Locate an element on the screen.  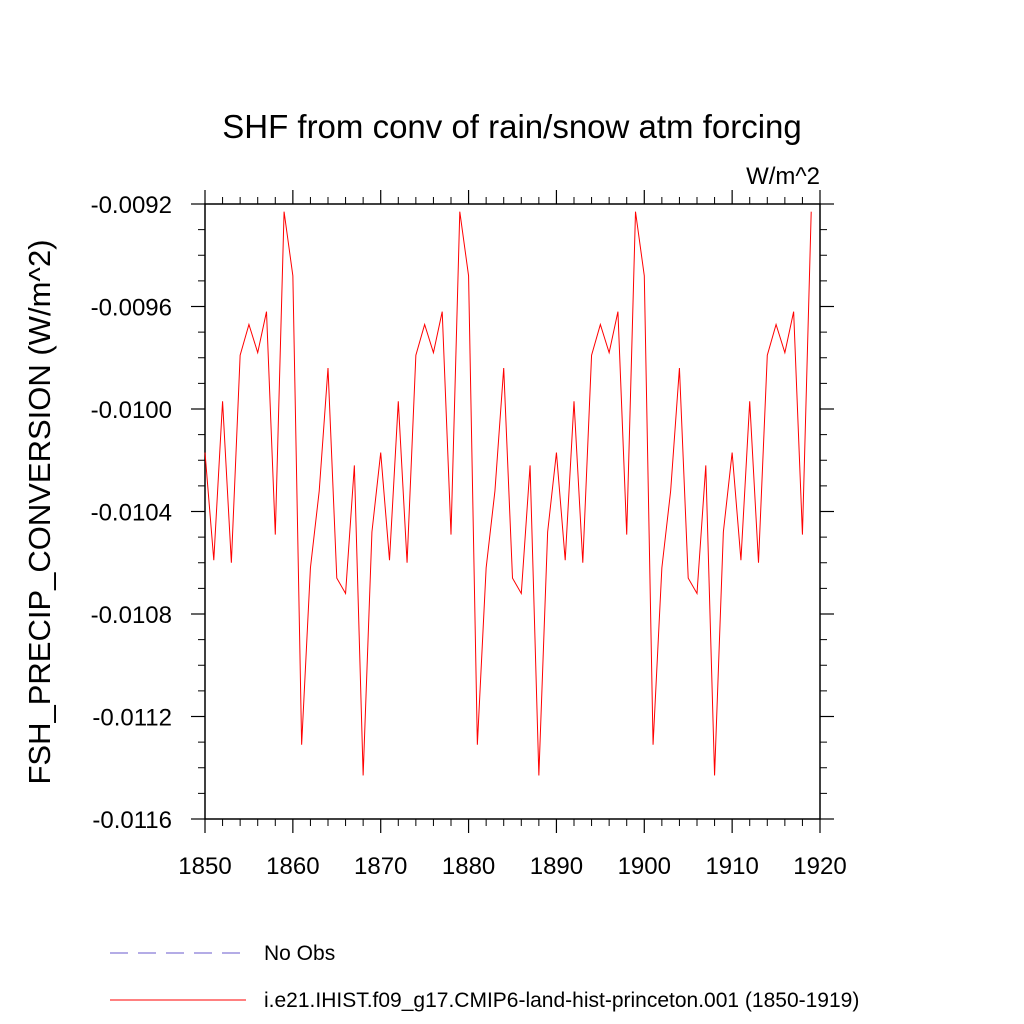
x-tick-label: 1860 is located at coordinates (292, 866).